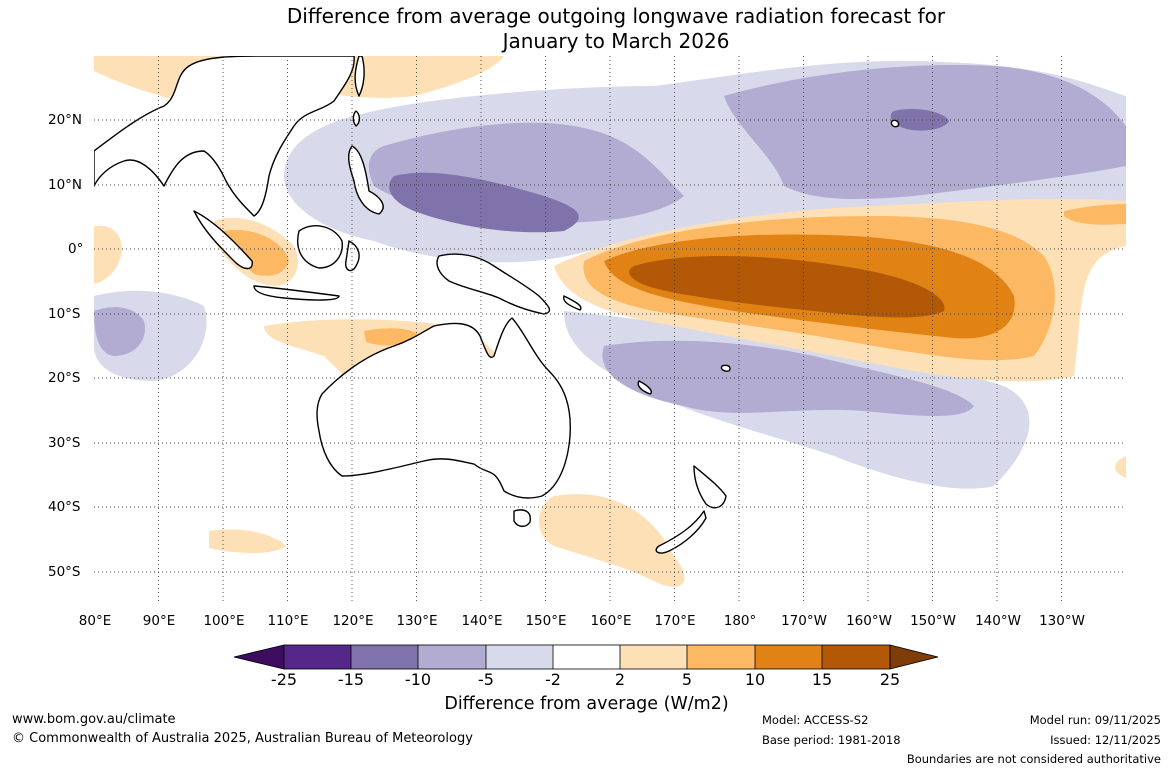  What do you see at coordinates (95, 621) in the screenshot?
I see `lon-label-80e: 80°E` at bounding box center [95, 621].